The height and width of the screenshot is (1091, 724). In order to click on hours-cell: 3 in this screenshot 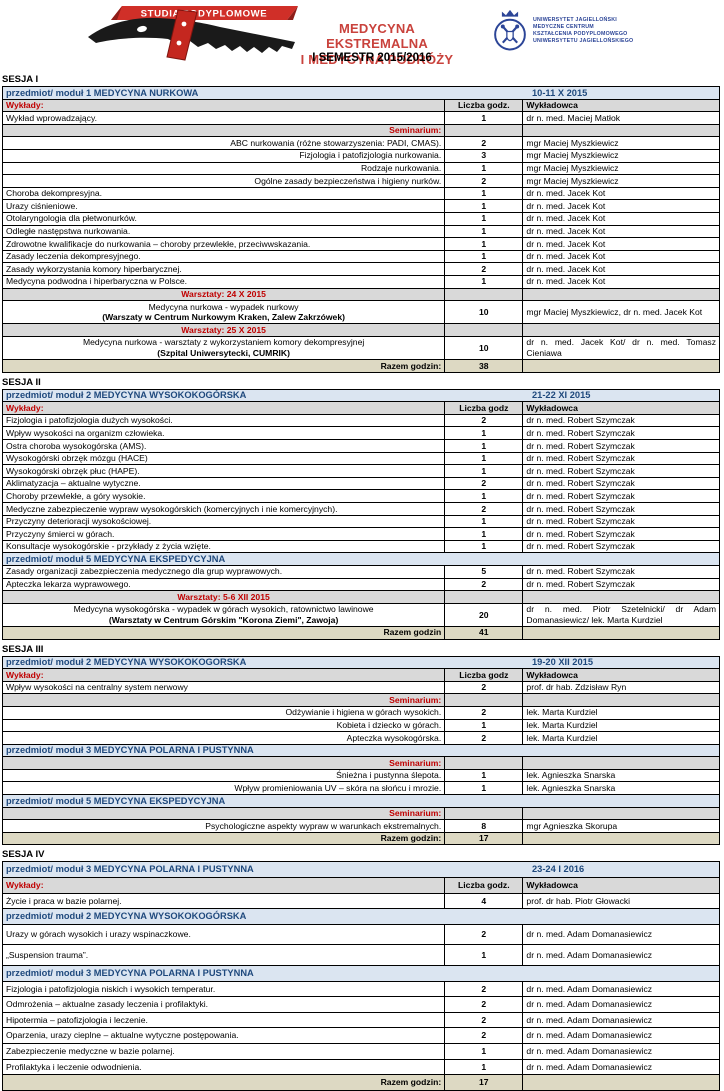, I will do `click(484, 155)`.